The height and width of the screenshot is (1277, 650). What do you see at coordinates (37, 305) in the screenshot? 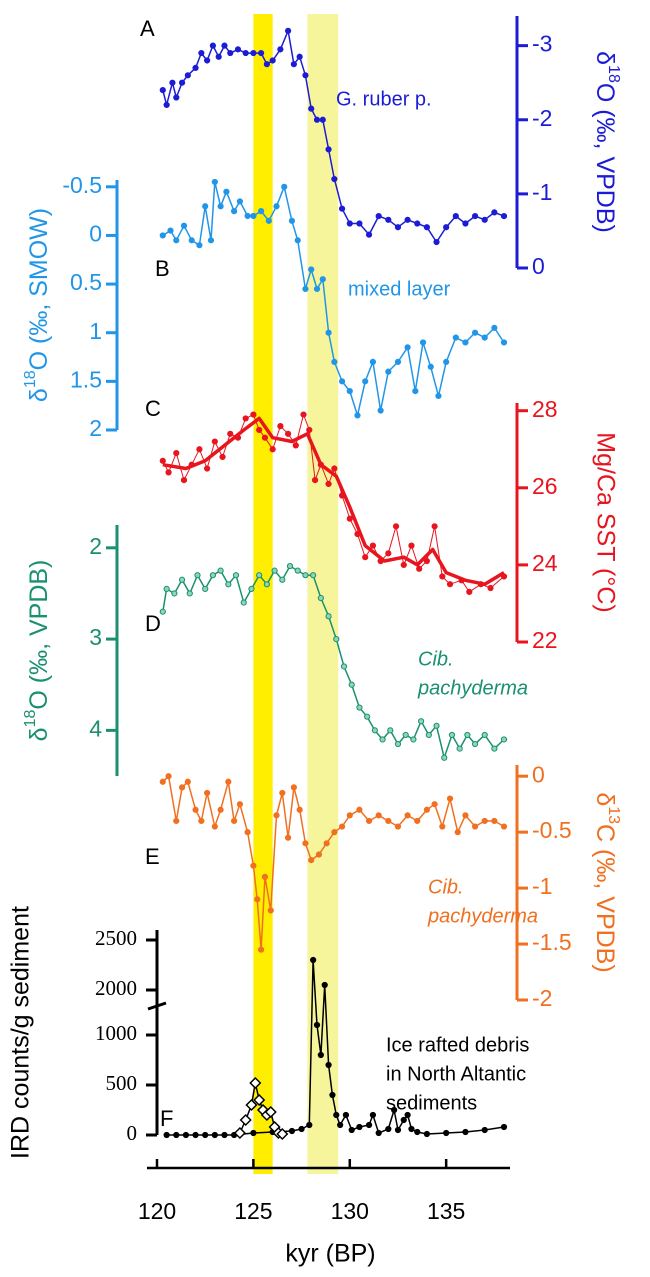
I see `y-axis-label: δ18O (‰, SMOW)` at bounding box center [37, 305].